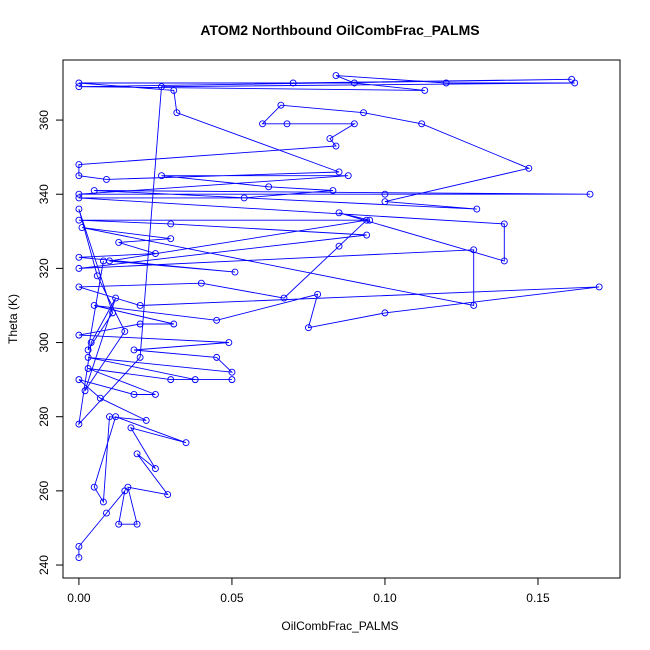 This screenshot has height=650, width=650. I want to click on y-tick-label: 360, so click(44, 120).